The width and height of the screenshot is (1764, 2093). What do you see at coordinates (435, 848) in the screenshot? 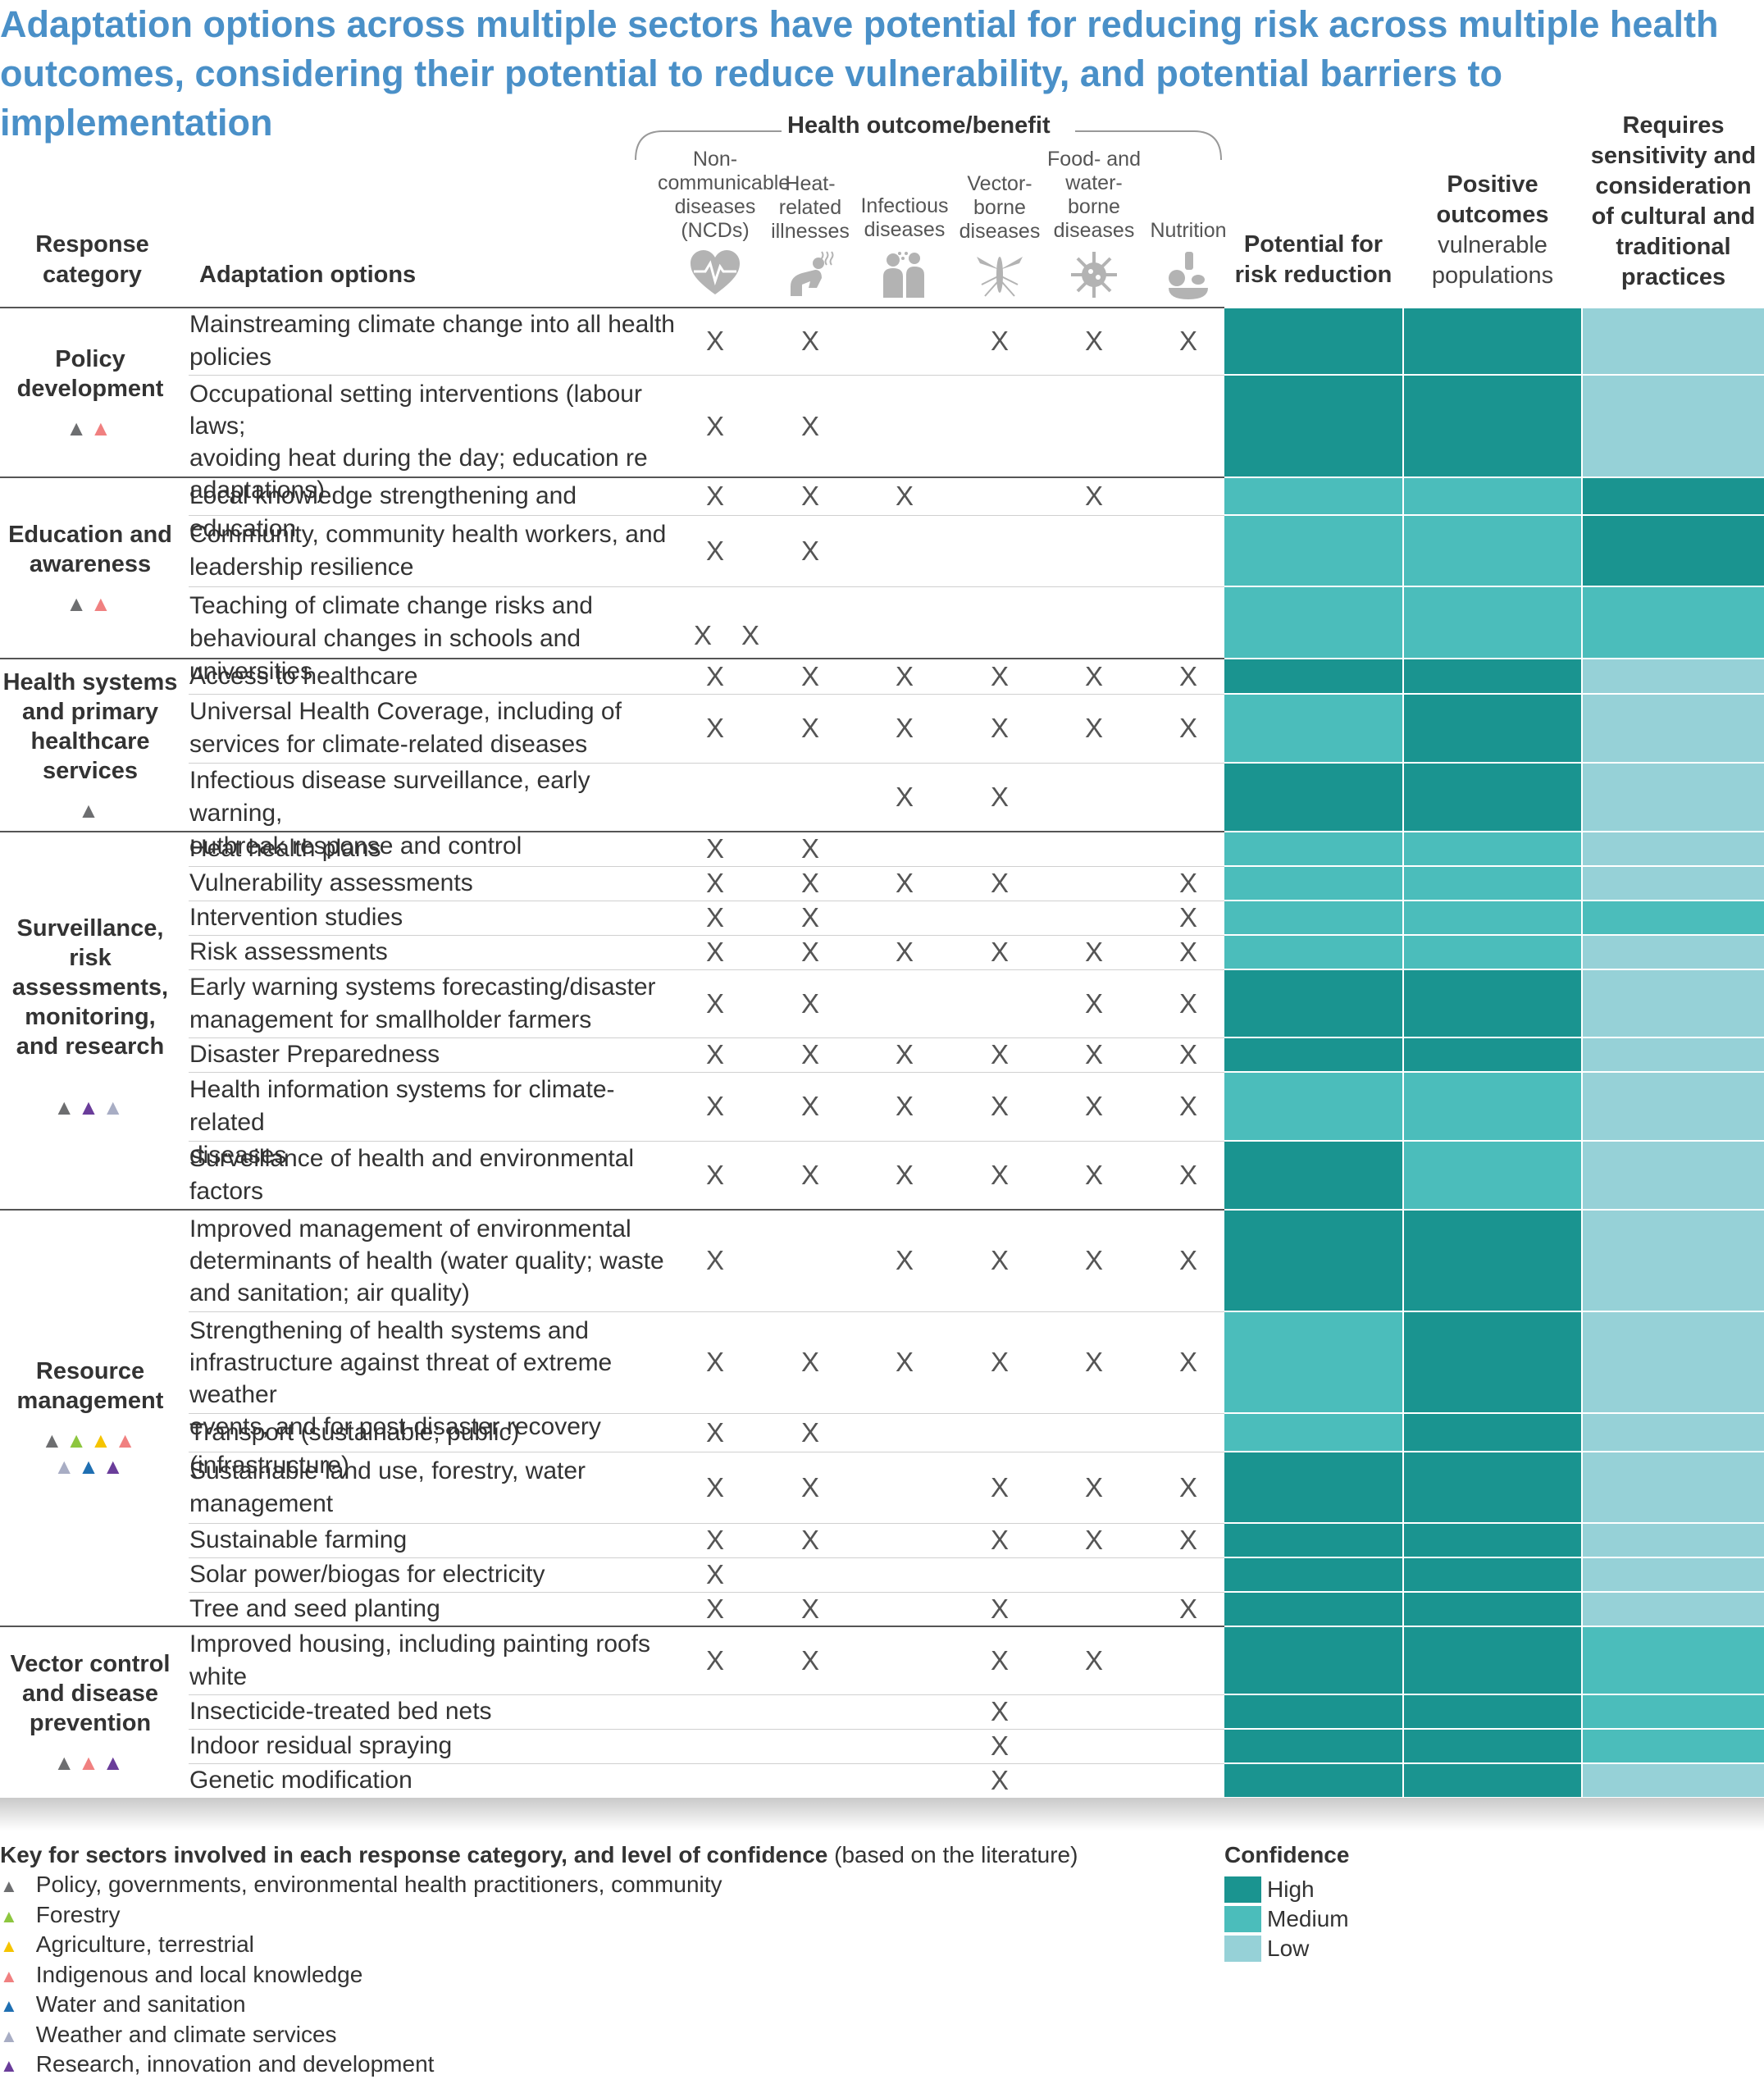
I see `adaptation-option: Heat health plans` at bounding box center [435, 848].